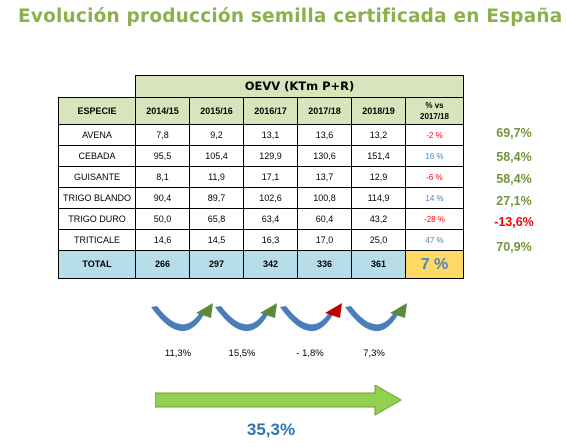 The image size is (567, 447). I want to click on overall-arrow-icon, so click(279, 400).